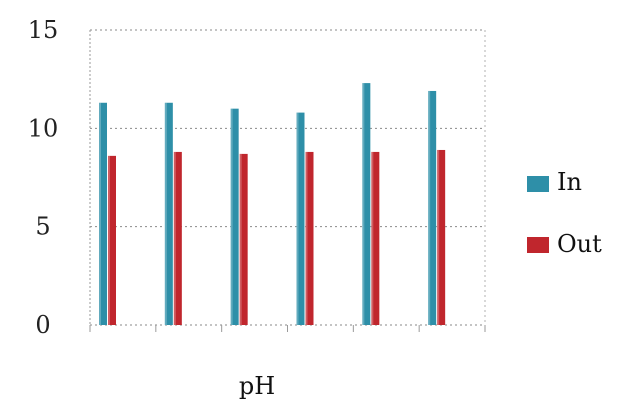 This screenshot has height=406, width=621. I want to click on legend-swatch-out, so click(538, 245).